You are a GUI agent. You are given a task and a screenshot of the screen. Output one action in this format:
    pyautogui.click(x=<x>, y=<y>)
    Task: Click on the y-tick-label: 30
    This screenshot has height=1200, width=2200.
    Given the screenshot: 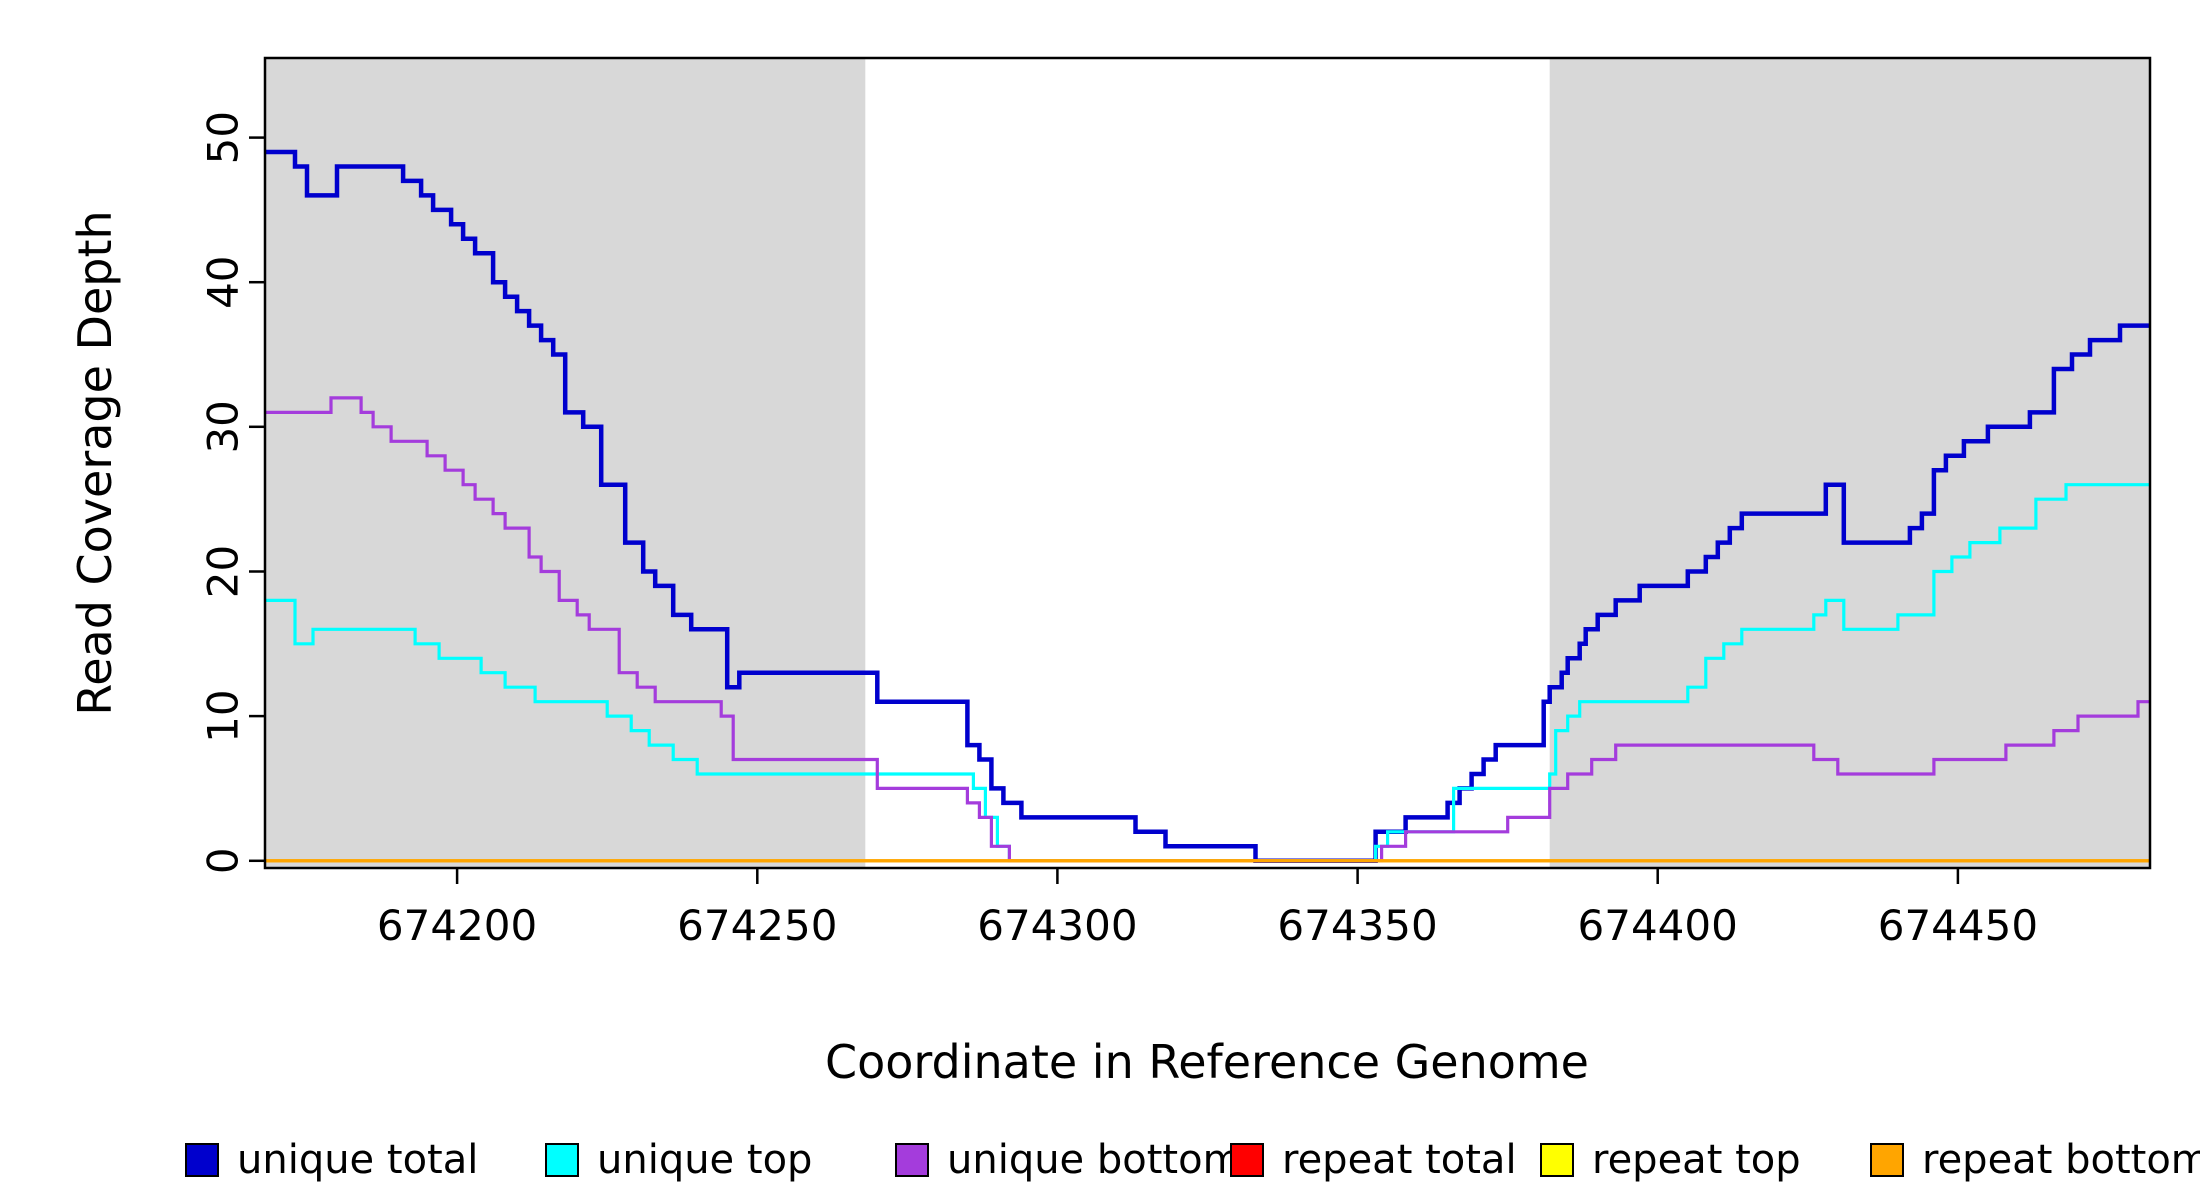 What is the action you would take?
    pyautogui.click(x=223, y=426)
    